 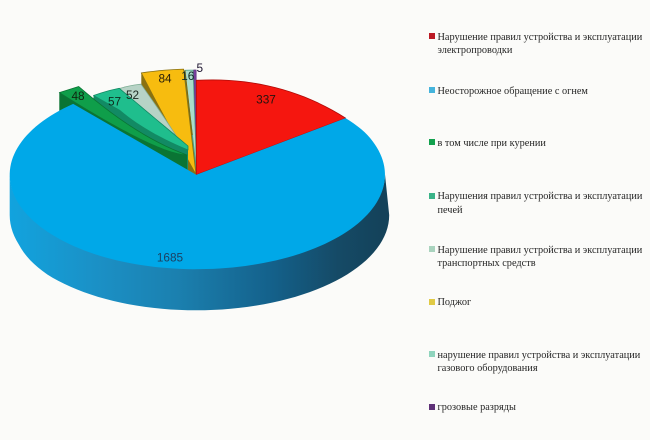 I want to click on svg-text: 57, so click(x=114, y=102).